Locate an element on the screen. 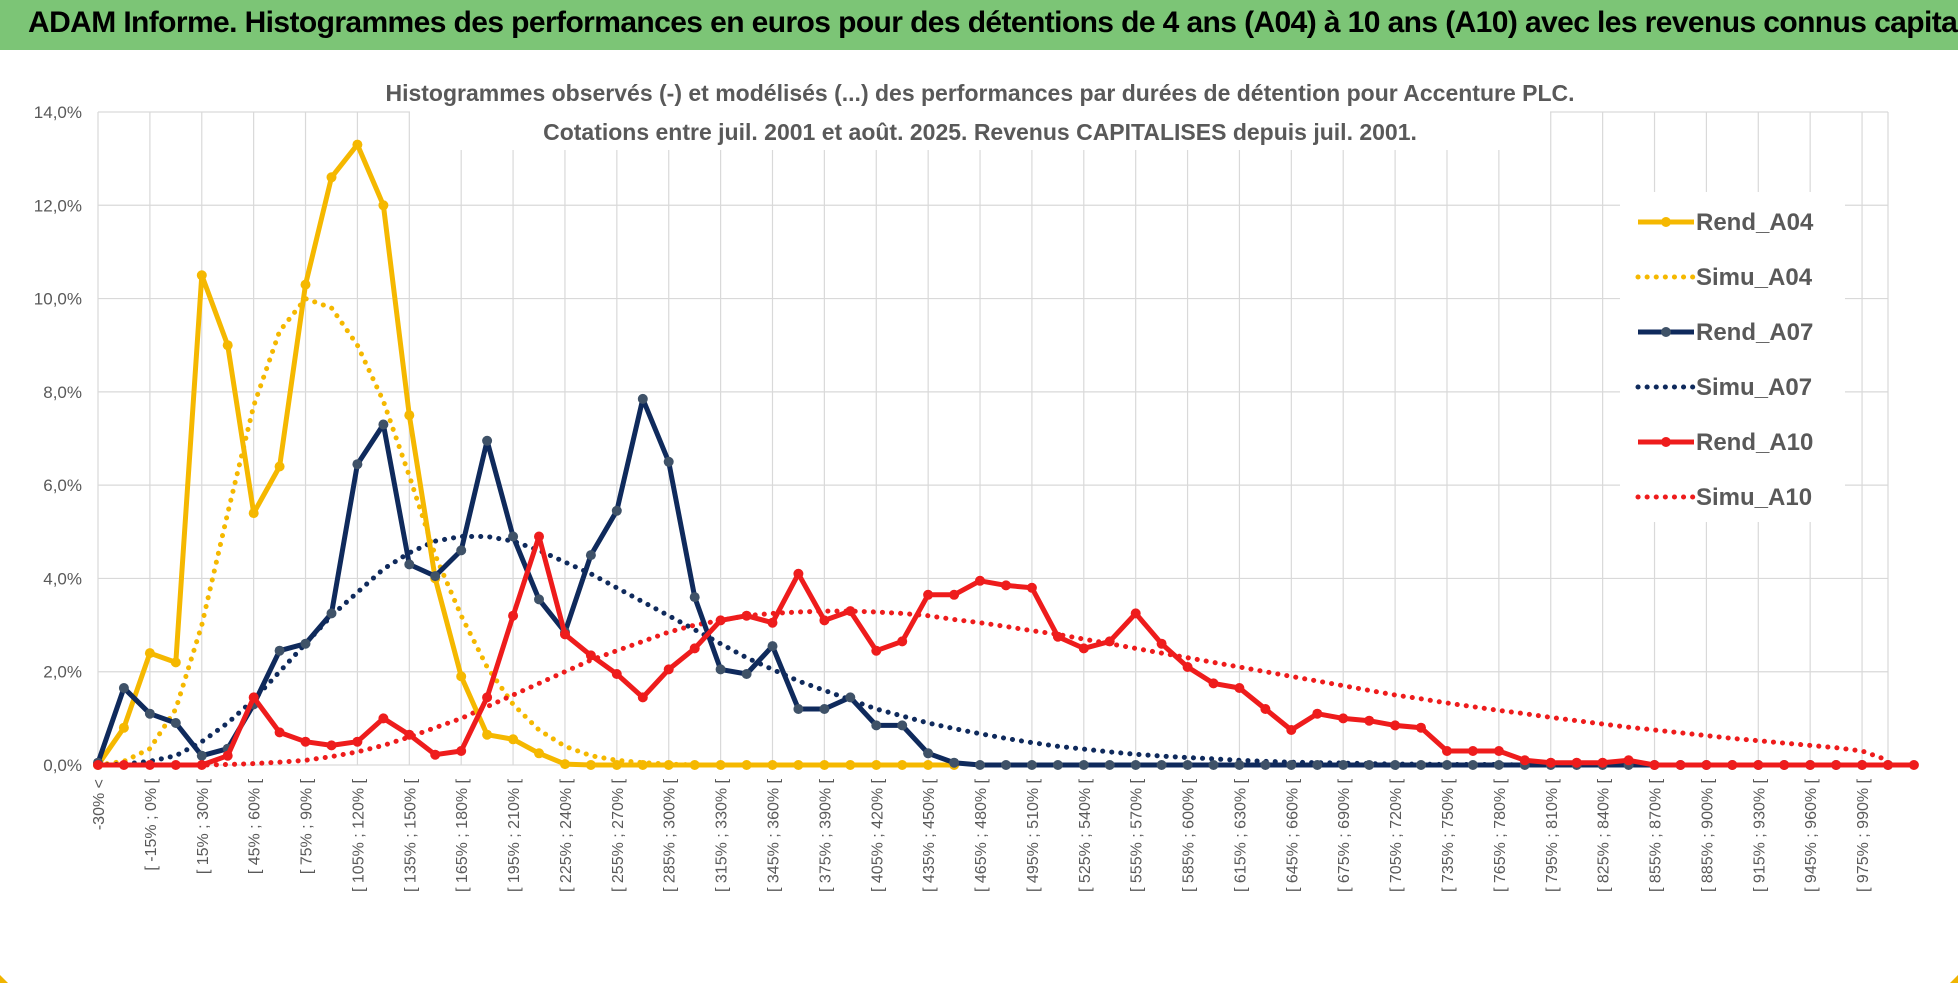 The height and width of the screenshot is (983, 1958). legend-item-Simu_A10: Simu_A10 is located at coordinates (1723, 497).